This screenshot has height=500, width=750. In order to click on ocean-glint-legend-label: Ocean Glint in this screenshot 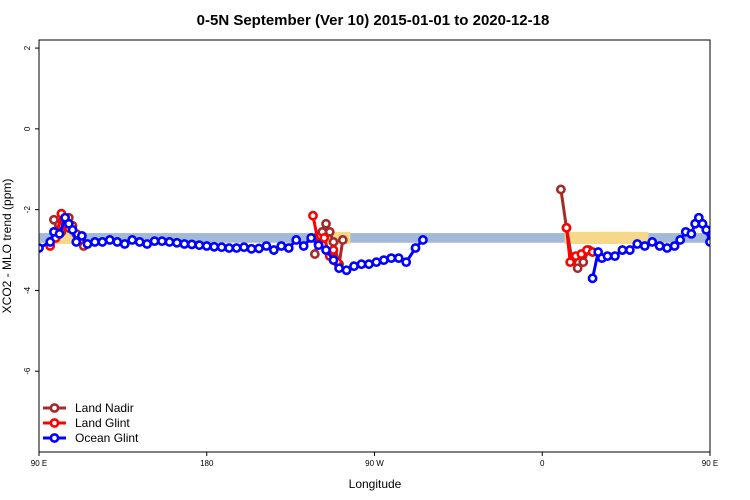, I will do `click(107, 438)`.